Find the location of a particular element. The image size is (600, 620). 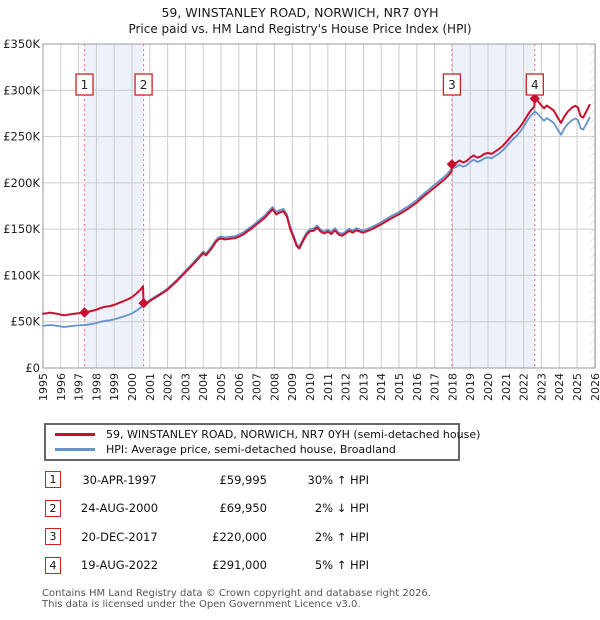

transaction-row-1: 1 30-APR-1997 £59,995 30% ↑ HPI is located at coordinates (207, 479).